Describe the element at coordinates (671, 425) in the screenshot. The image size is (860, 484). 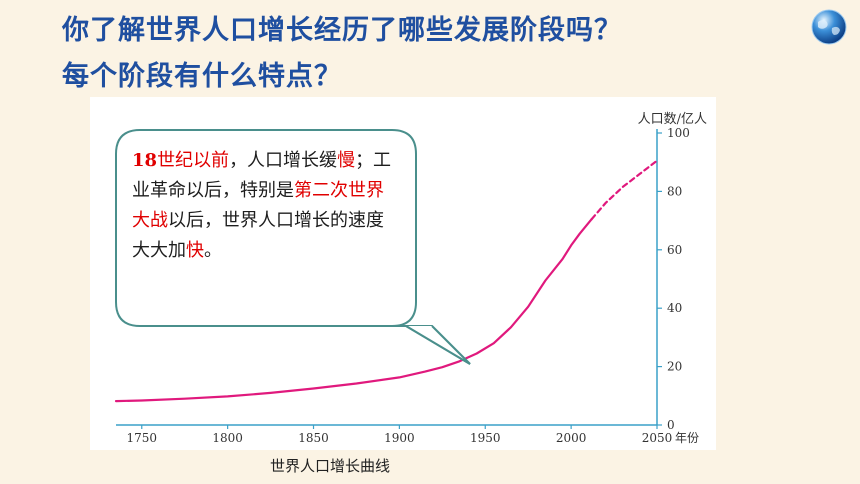
I see `y-tick-label: 0` at that location.